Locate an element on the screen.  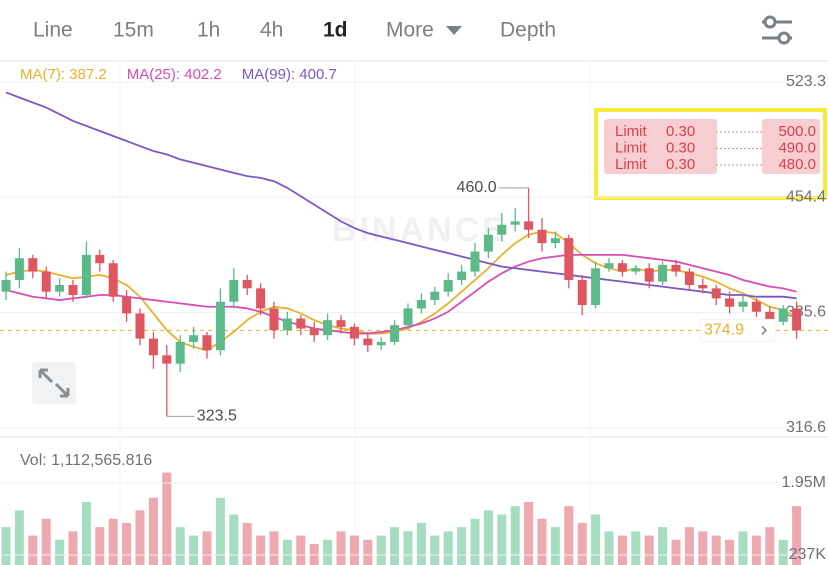
tab: More is located at coordinates (410, 30).